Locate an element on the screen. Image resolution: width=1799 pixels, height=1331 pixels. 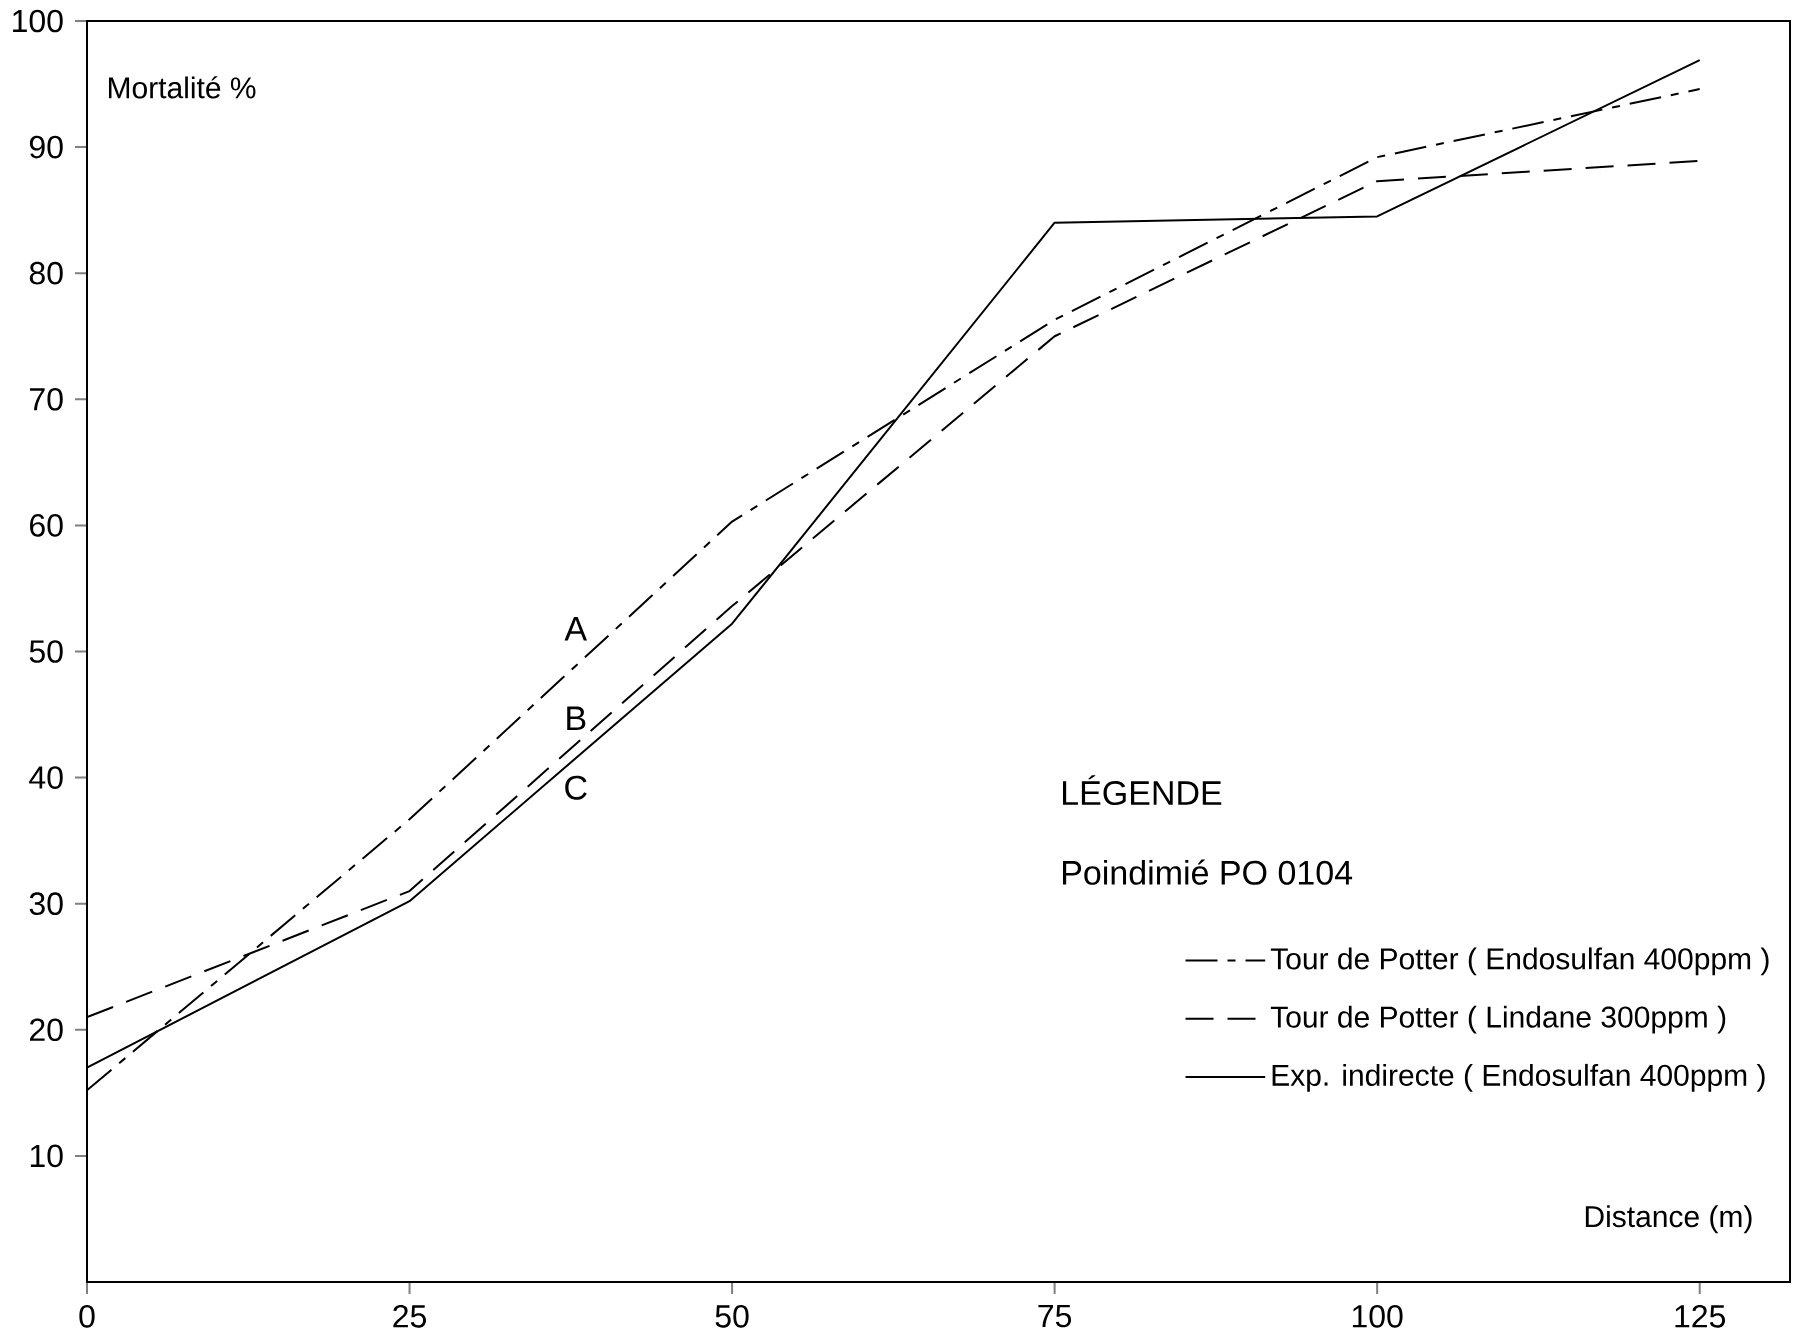
y-tick-label: 90 is located at coordinates (46, 147).